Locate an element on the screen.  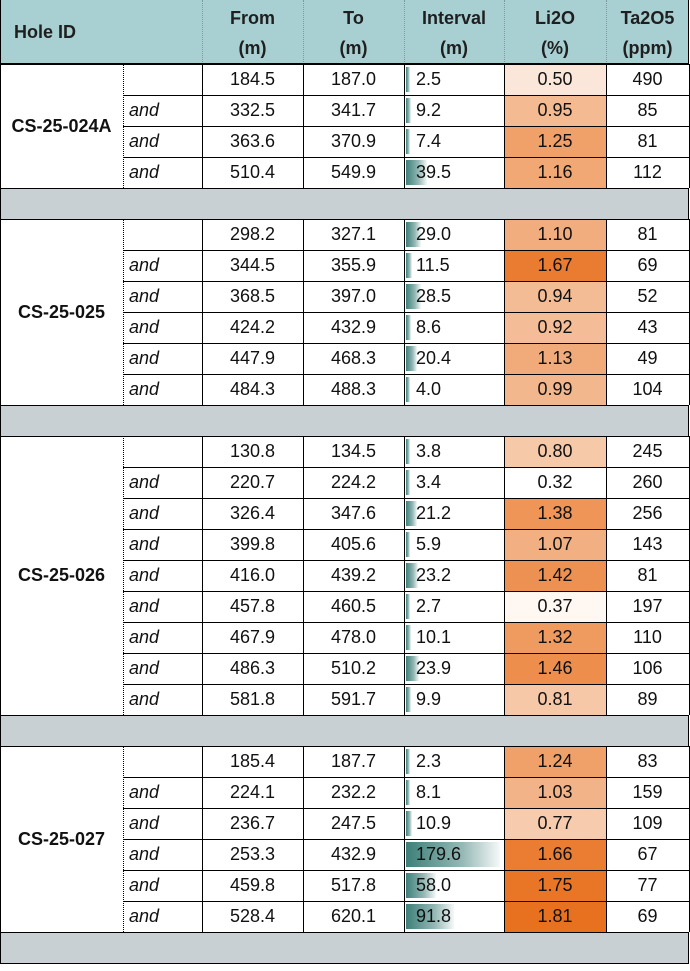
from-value: 185.4 is located at coordinates (252, 761).